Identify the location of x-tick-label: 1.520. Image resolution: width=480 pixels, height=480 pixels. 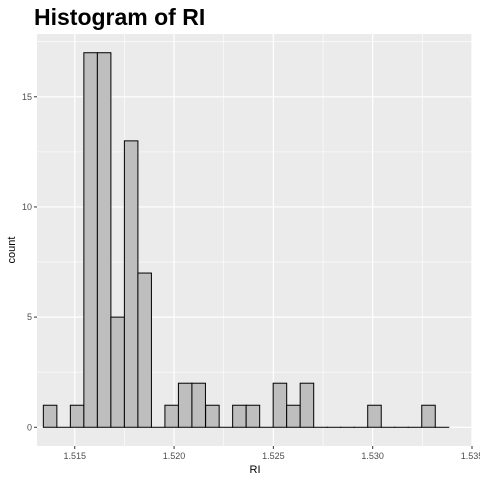
(174, 456).